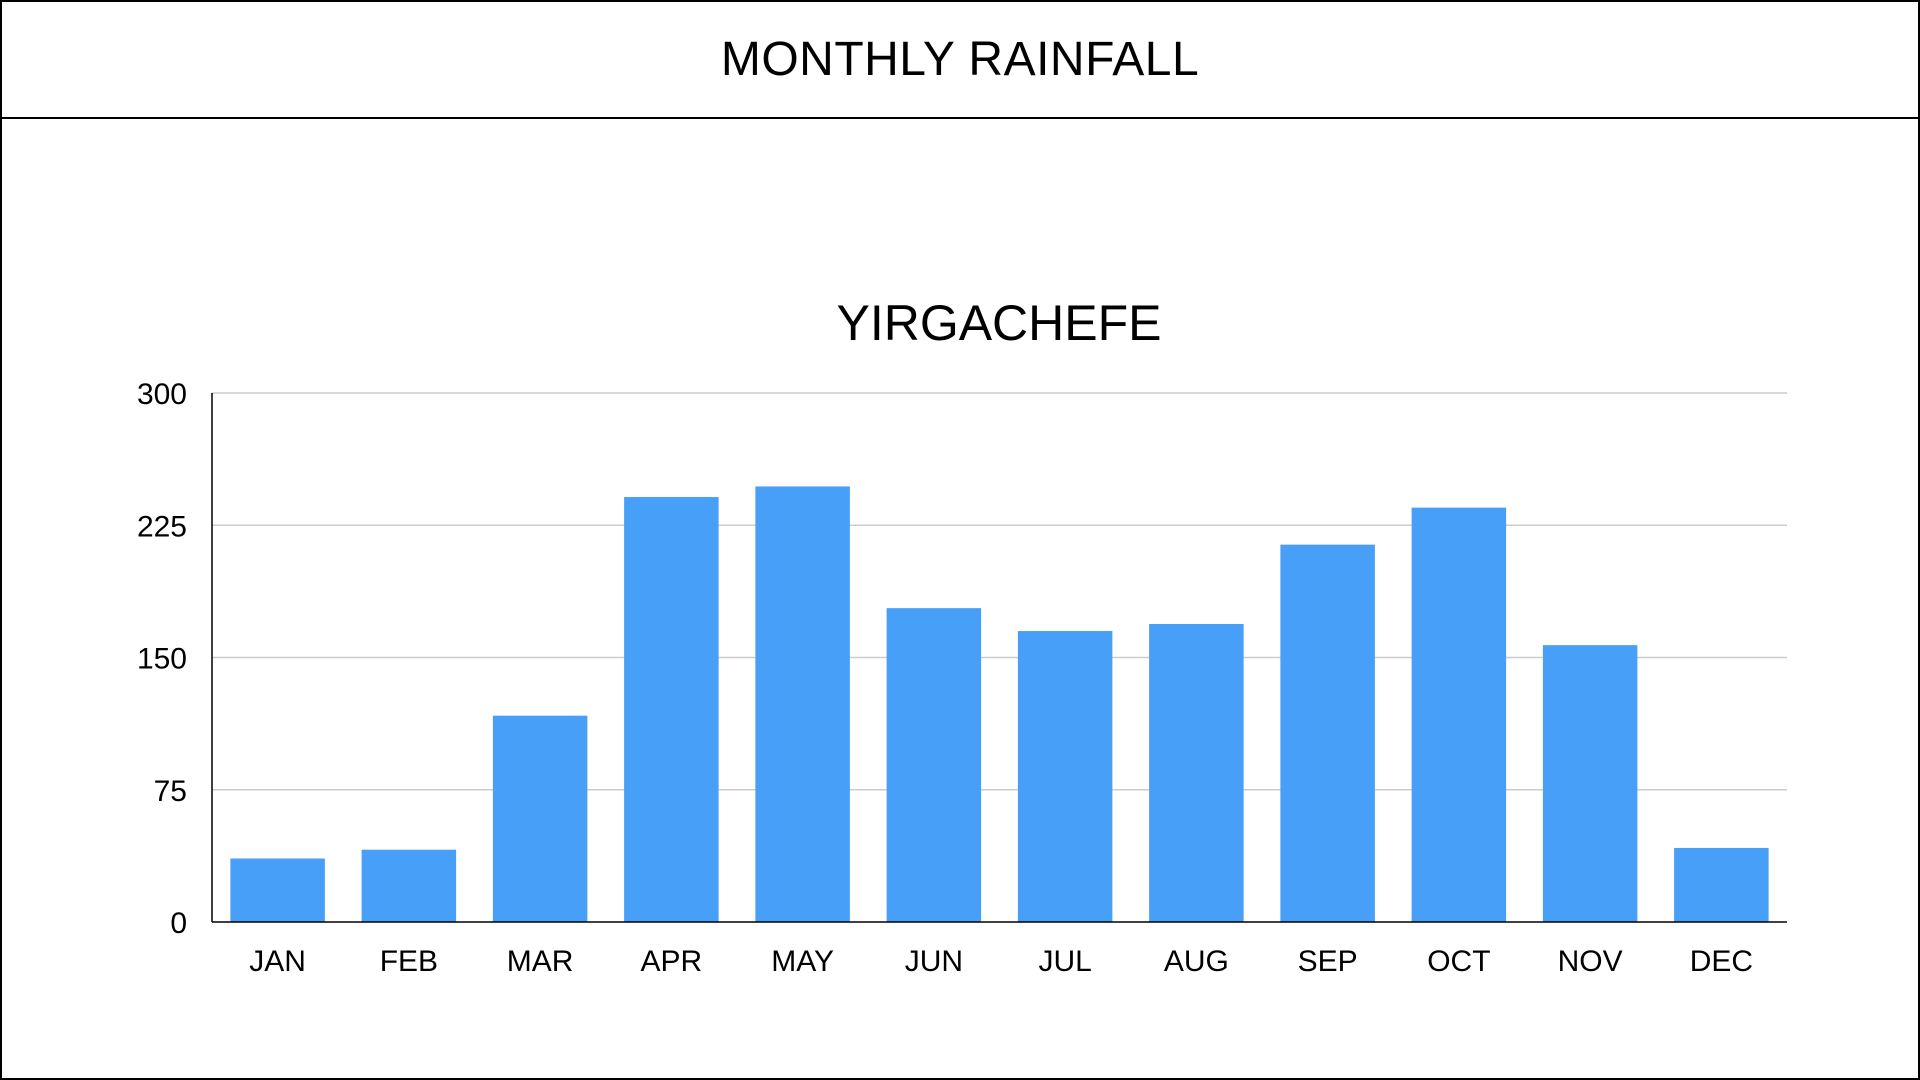 The height and width of the screenshot is (1080, 1920). I want to click on y-tick-label: 150, so click(162, 659).